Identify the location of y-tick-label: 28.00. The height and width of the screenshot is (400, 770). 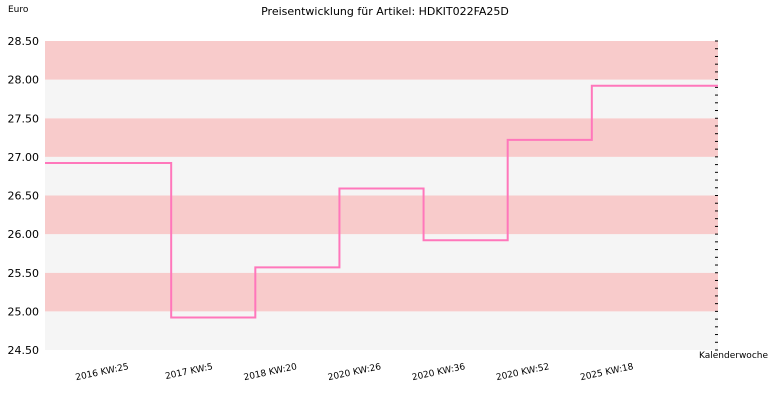
(24, 80).